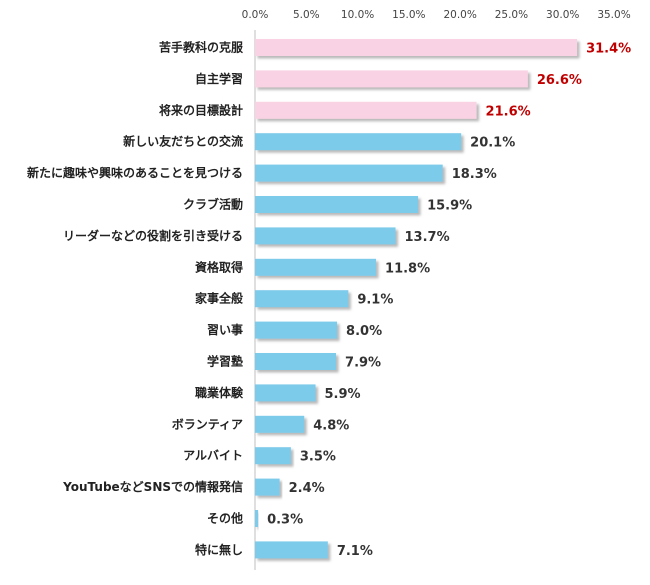 The image size is (650, 585). I want to click on category-label: リーダーなどの役割を引き受ける, so click(153, 235).